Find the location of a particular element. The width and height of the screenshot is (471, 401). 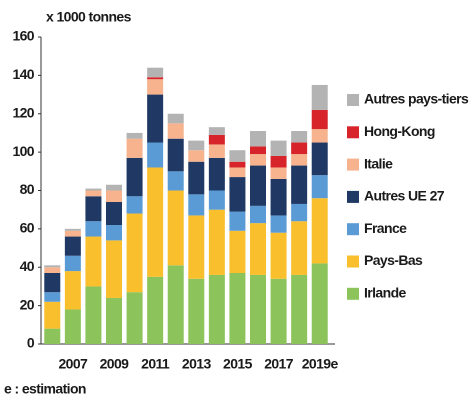

legend-label: France is located at coordinates (385, 228).